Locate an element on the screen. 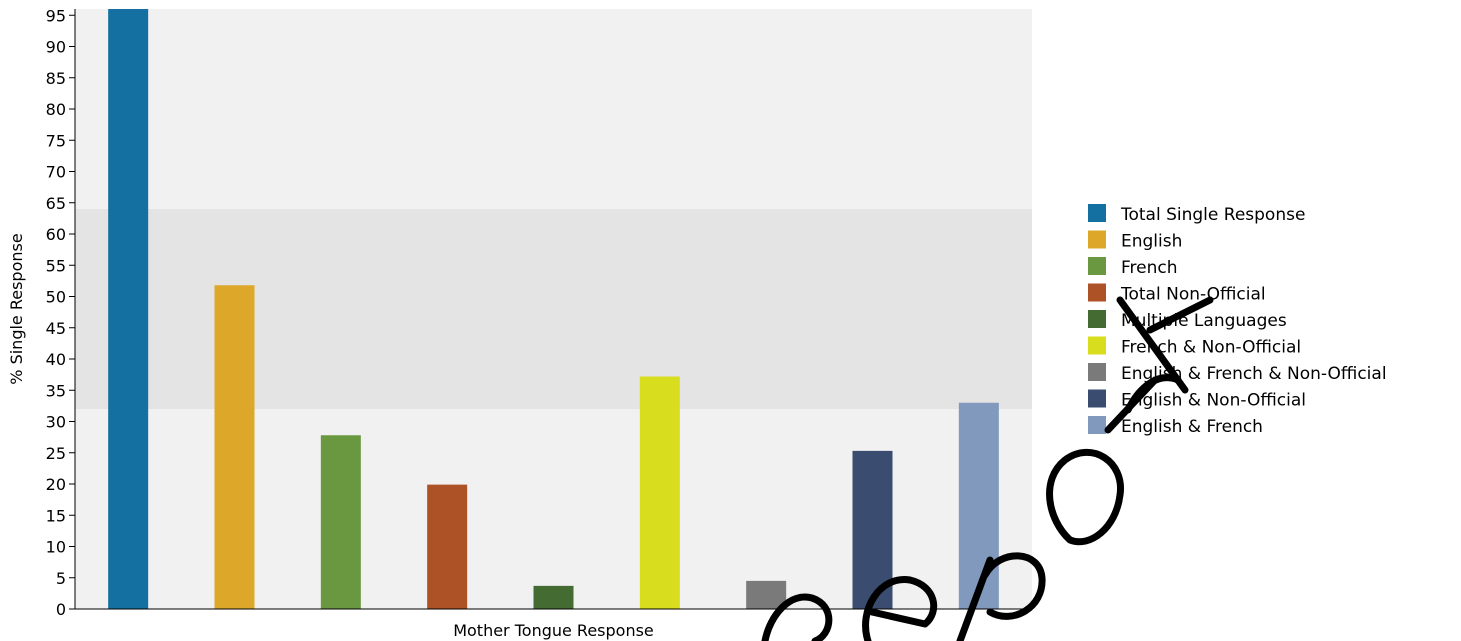  watermark-letter-t is located at coordinates (1165, 345).